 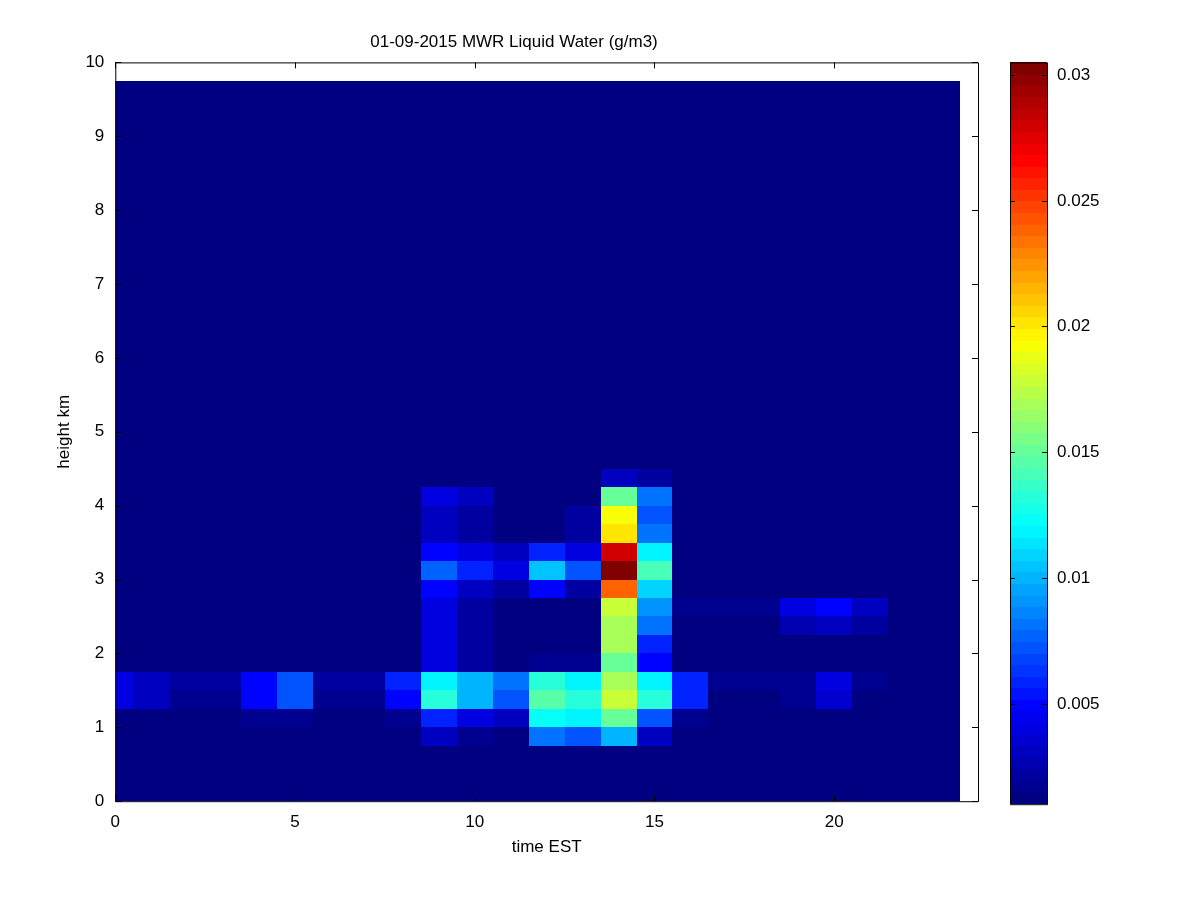 What do you see at coordinates (834, 822) in the screenshot?
I see `x-tick-label: 20` at bounding box center [834, 822].